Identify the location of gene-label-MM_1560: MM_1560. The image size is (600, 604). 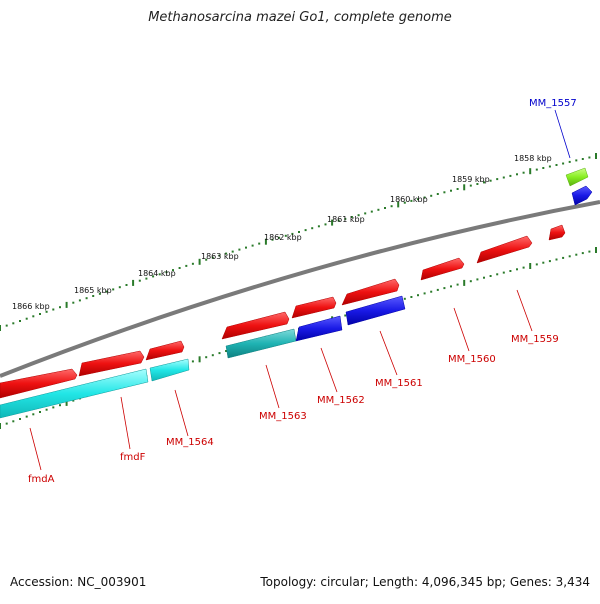
(472, 359).